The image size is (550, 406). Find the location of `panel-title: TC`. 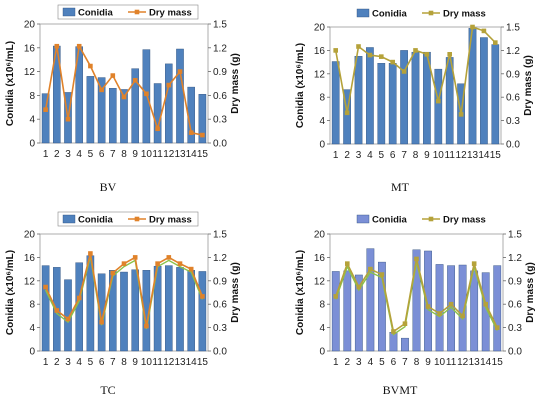

panel-title: TC is located at coordinates (107, 390).